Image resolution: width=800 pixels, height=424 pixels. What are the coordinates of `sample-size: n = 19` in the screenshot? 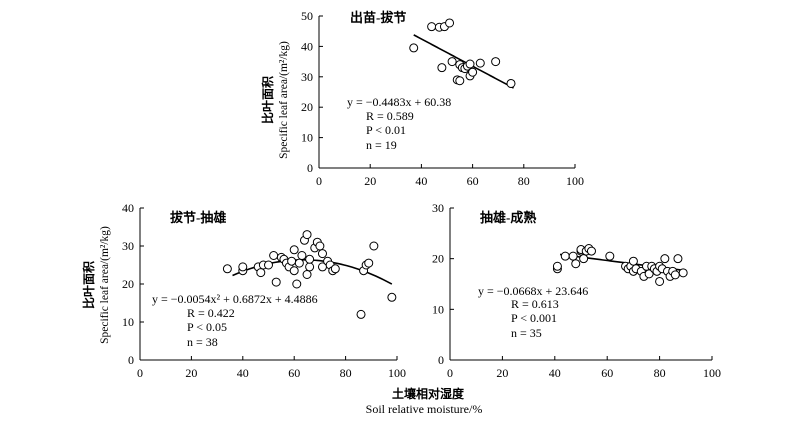 It's located at (381, 145).